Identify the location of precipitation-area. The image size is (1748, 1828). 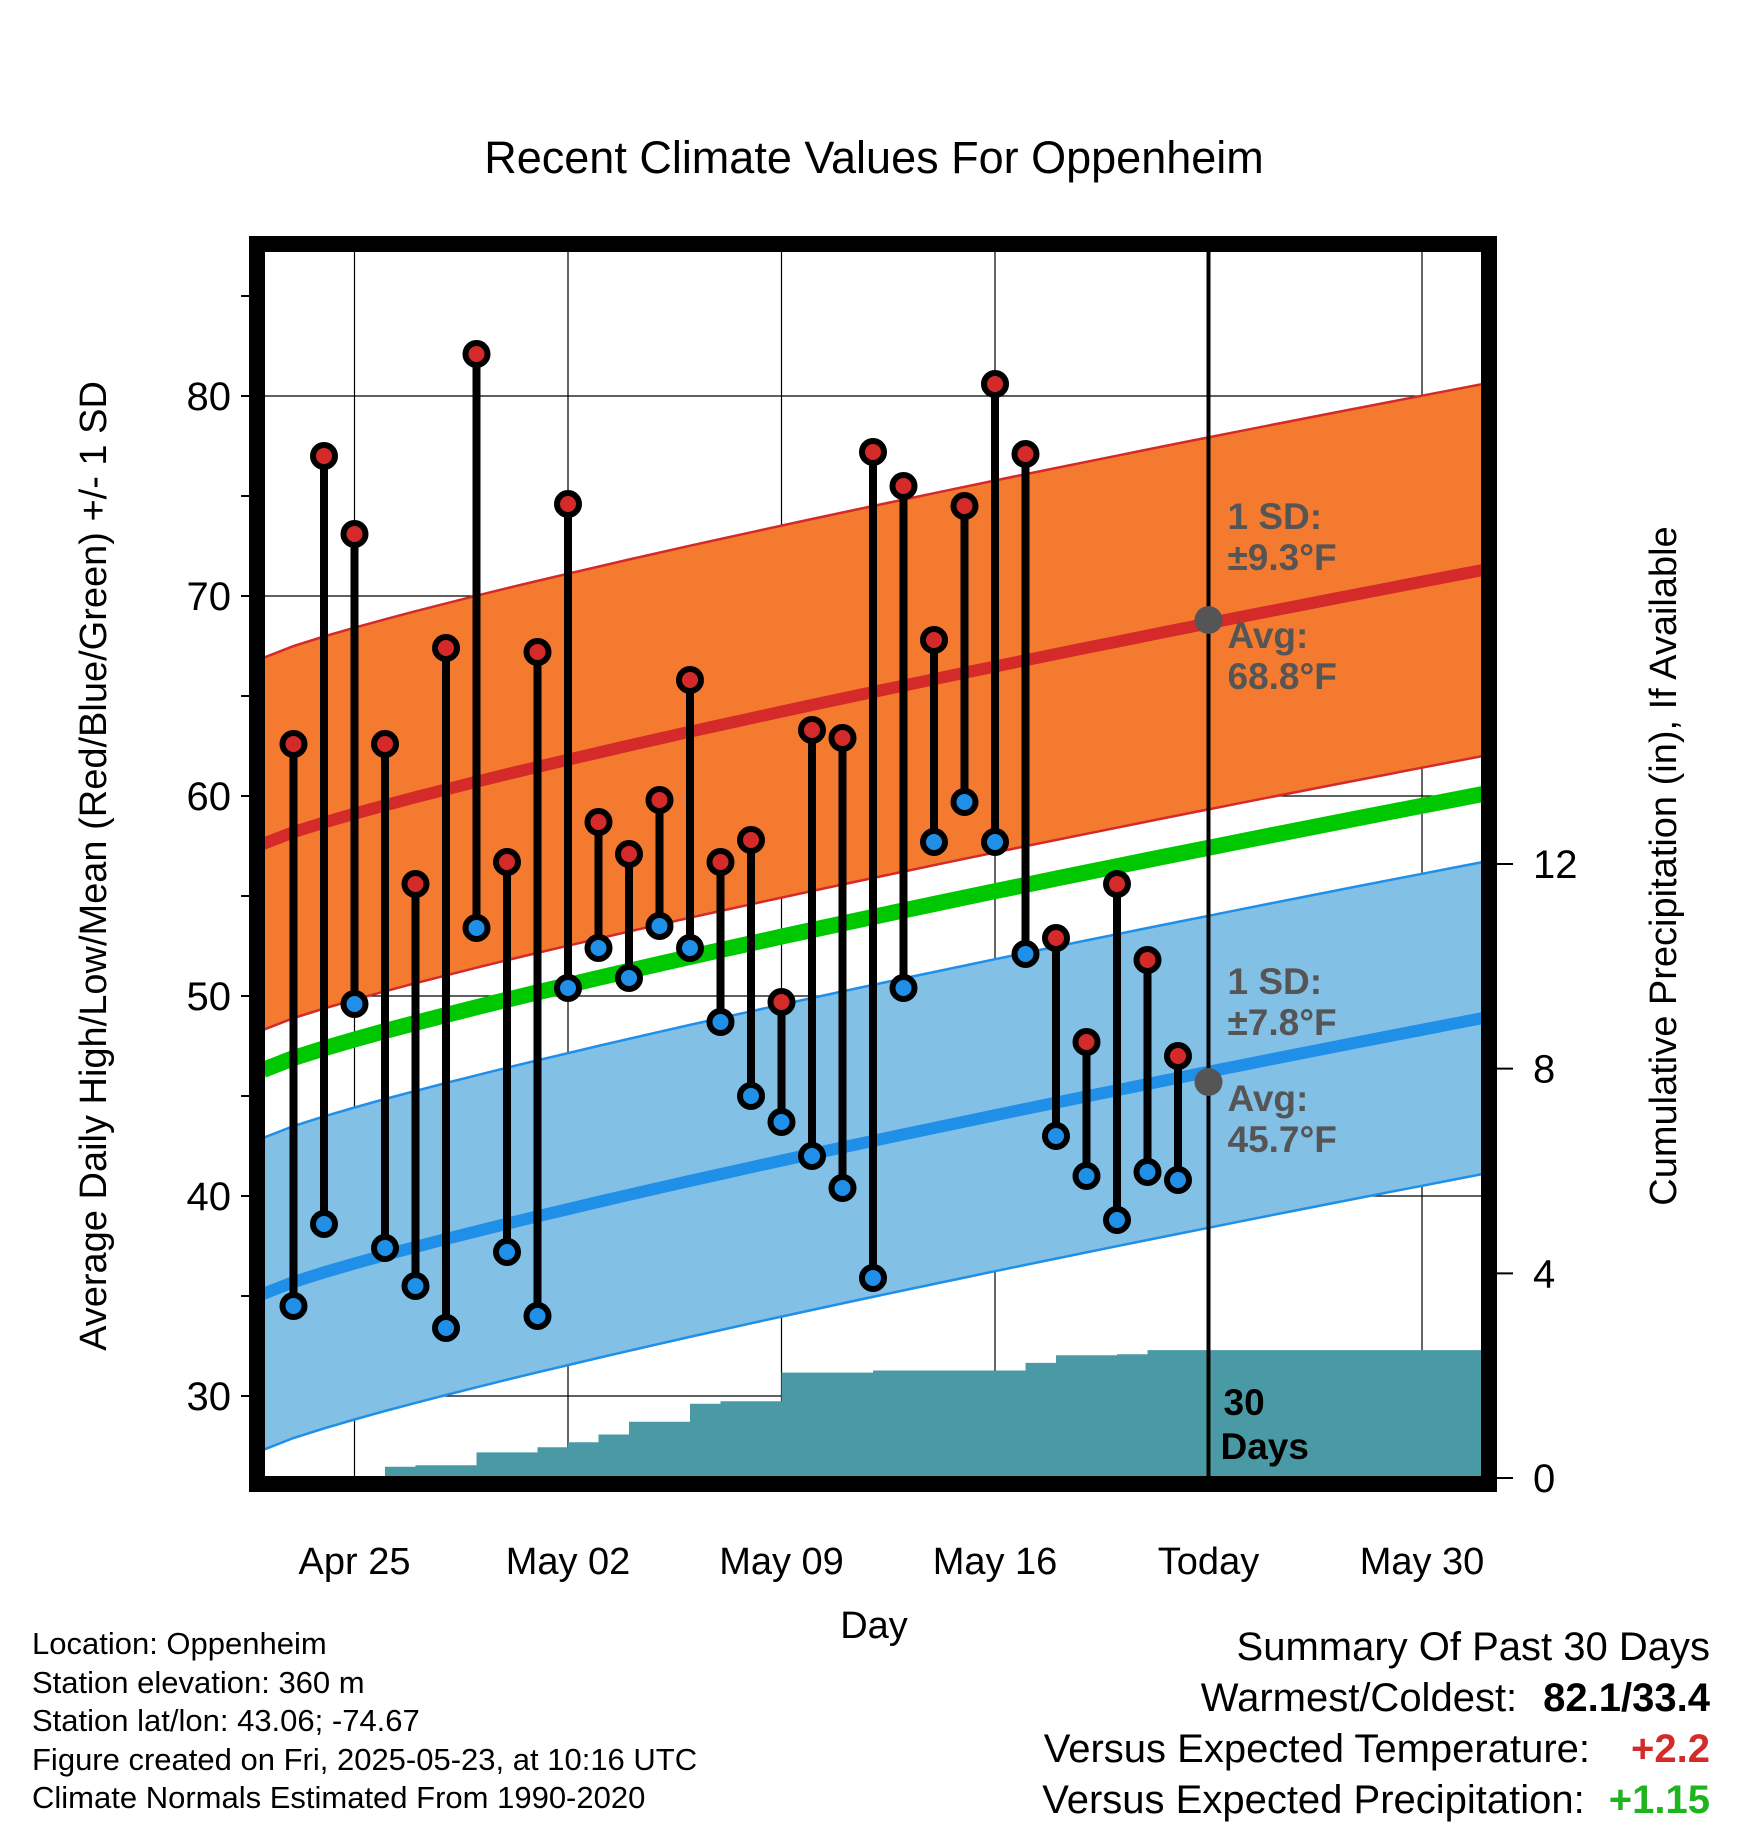
(880, 1414).